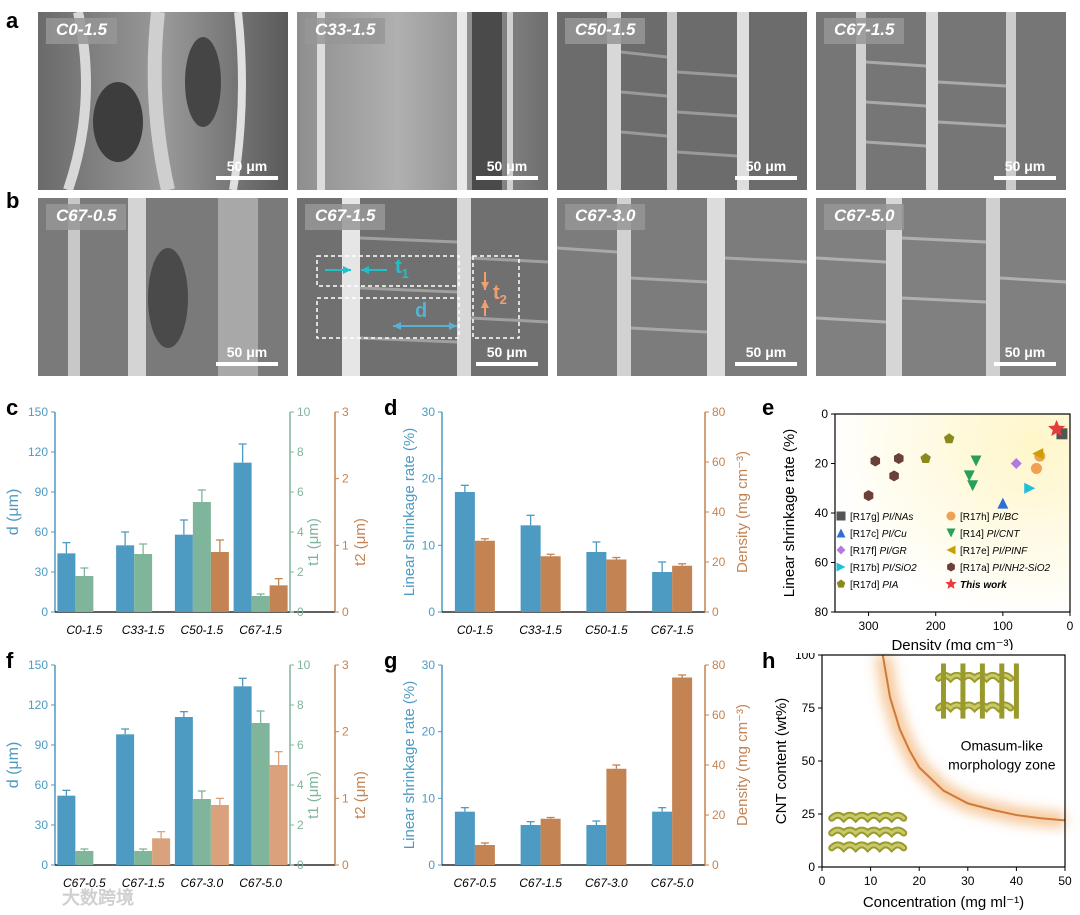  Describe the element at coordinates (42, 532) in the screenshot. I see `left-tick-label: 60` at that location.